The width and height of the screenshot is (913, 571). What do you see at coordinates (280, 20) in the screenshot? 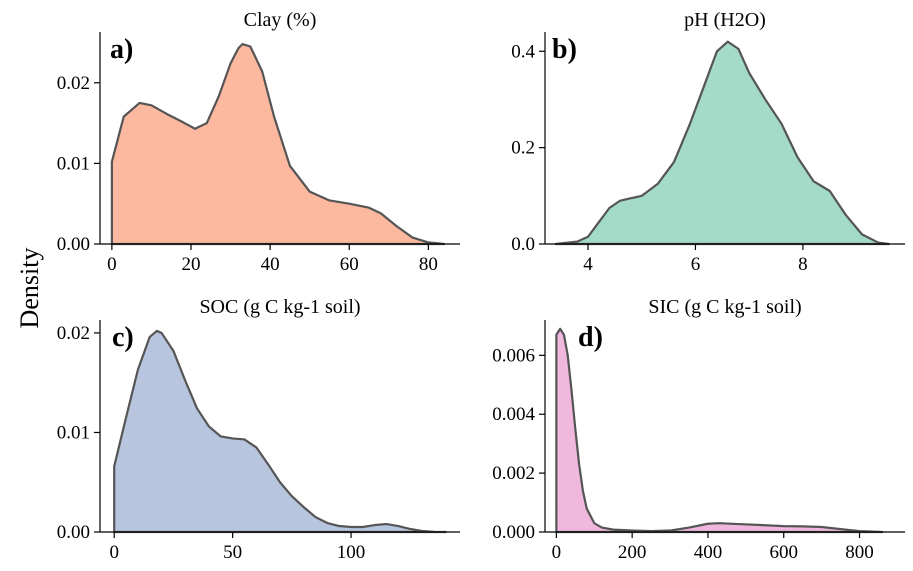
I see `panel-title: Clay (%)` at bounding box center [280, 20].